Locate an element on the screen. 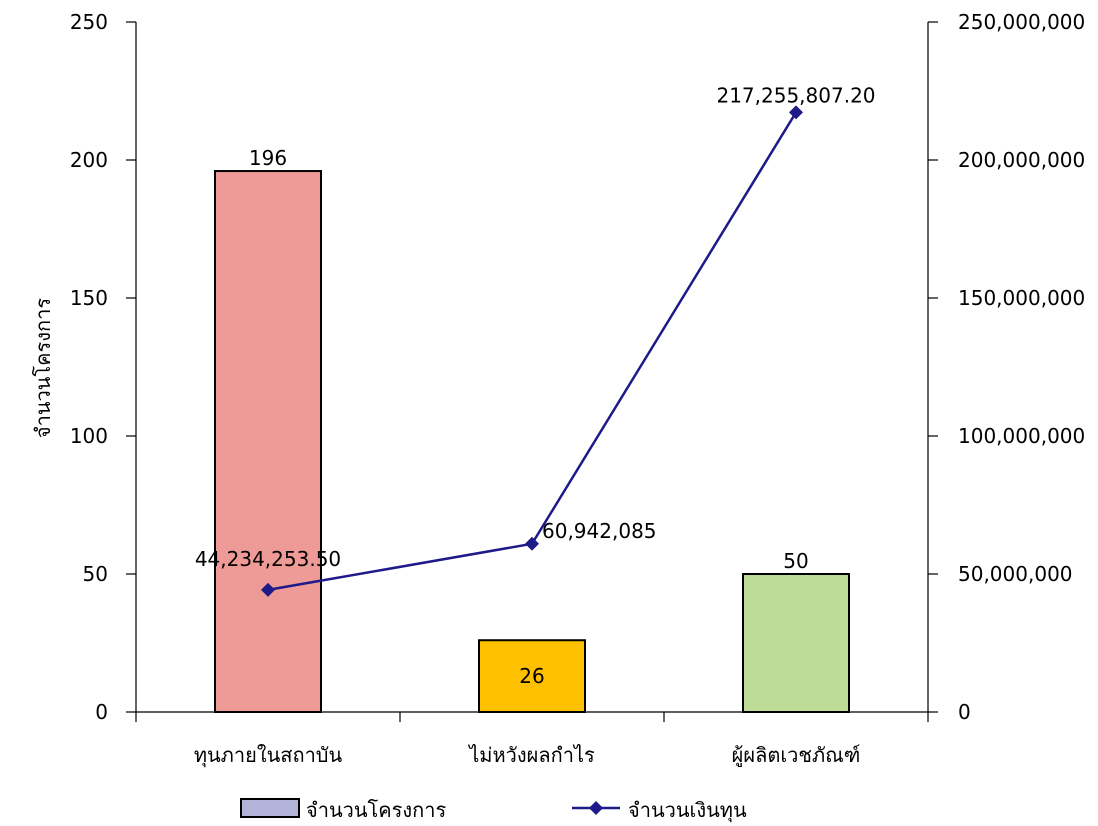 The image size is (1098, 826). bar-data-label: 26 is located at coordinates (531, 676).